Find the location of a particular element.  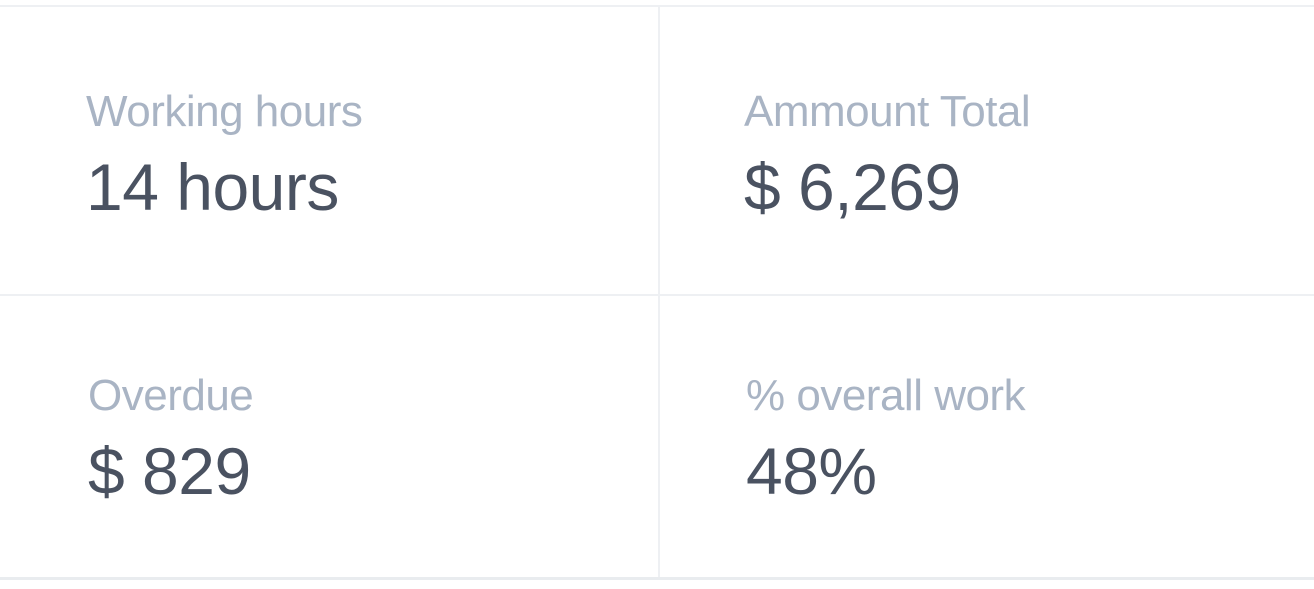

stat-value: $ 6,269 is located at coordinates (852, 187).